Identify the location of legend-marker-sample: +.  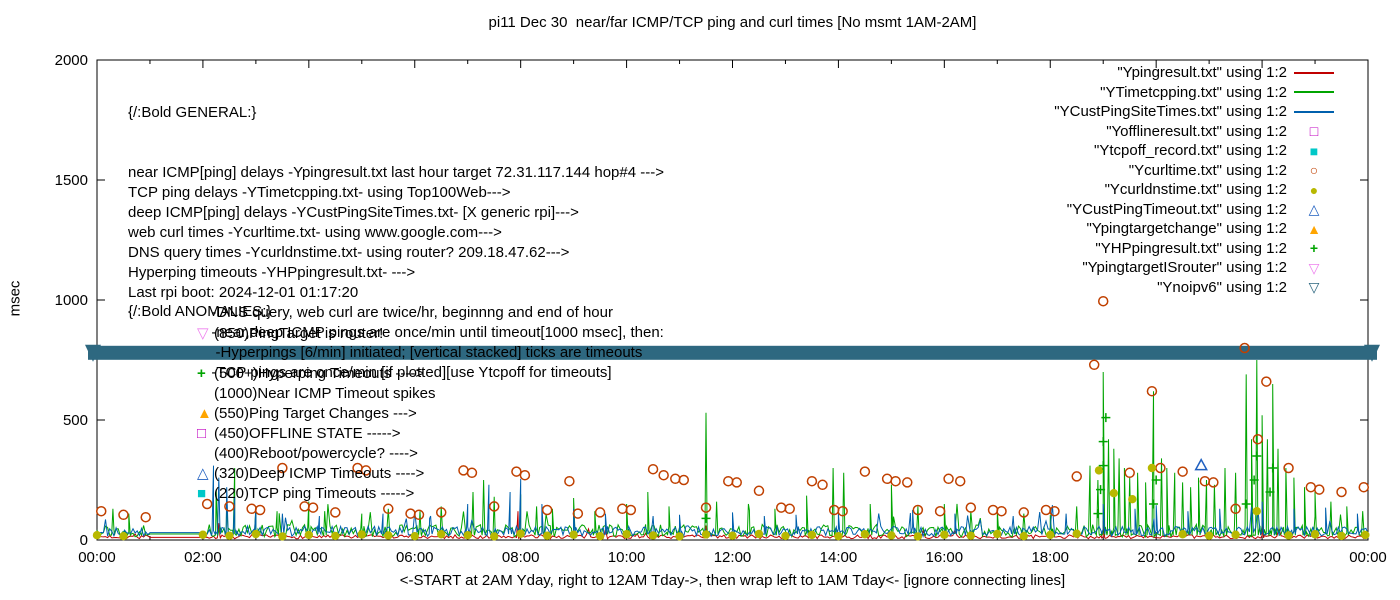
(1314, 248).